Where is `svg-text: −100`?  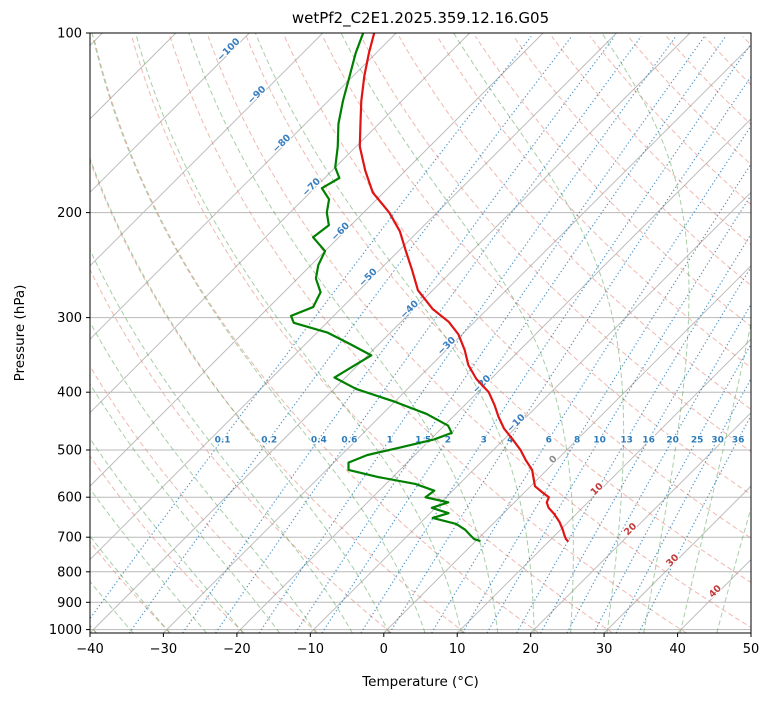
svg-text: −100 is located at coordinates (229, 50).